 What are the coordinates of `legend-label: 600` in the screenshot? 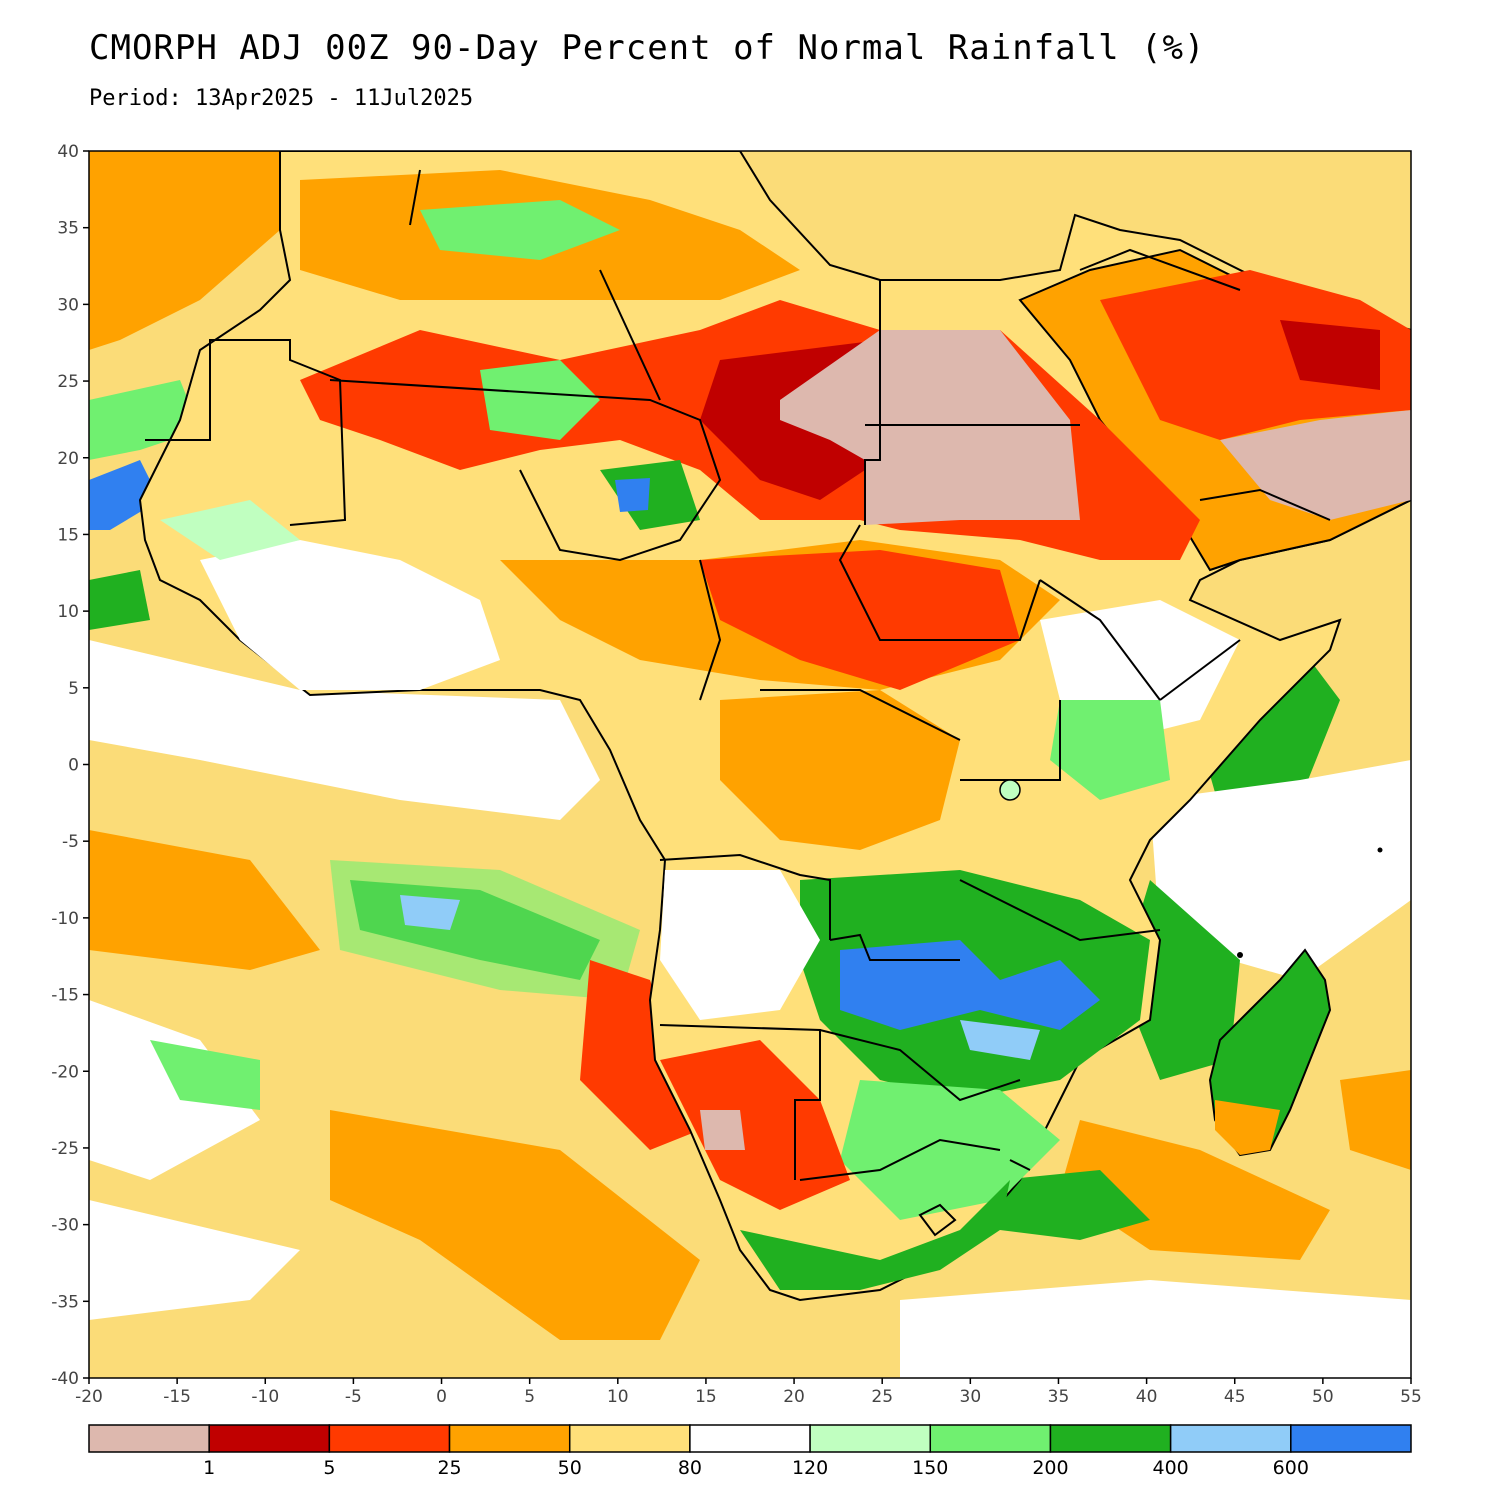 It's located at (1291, 1468).